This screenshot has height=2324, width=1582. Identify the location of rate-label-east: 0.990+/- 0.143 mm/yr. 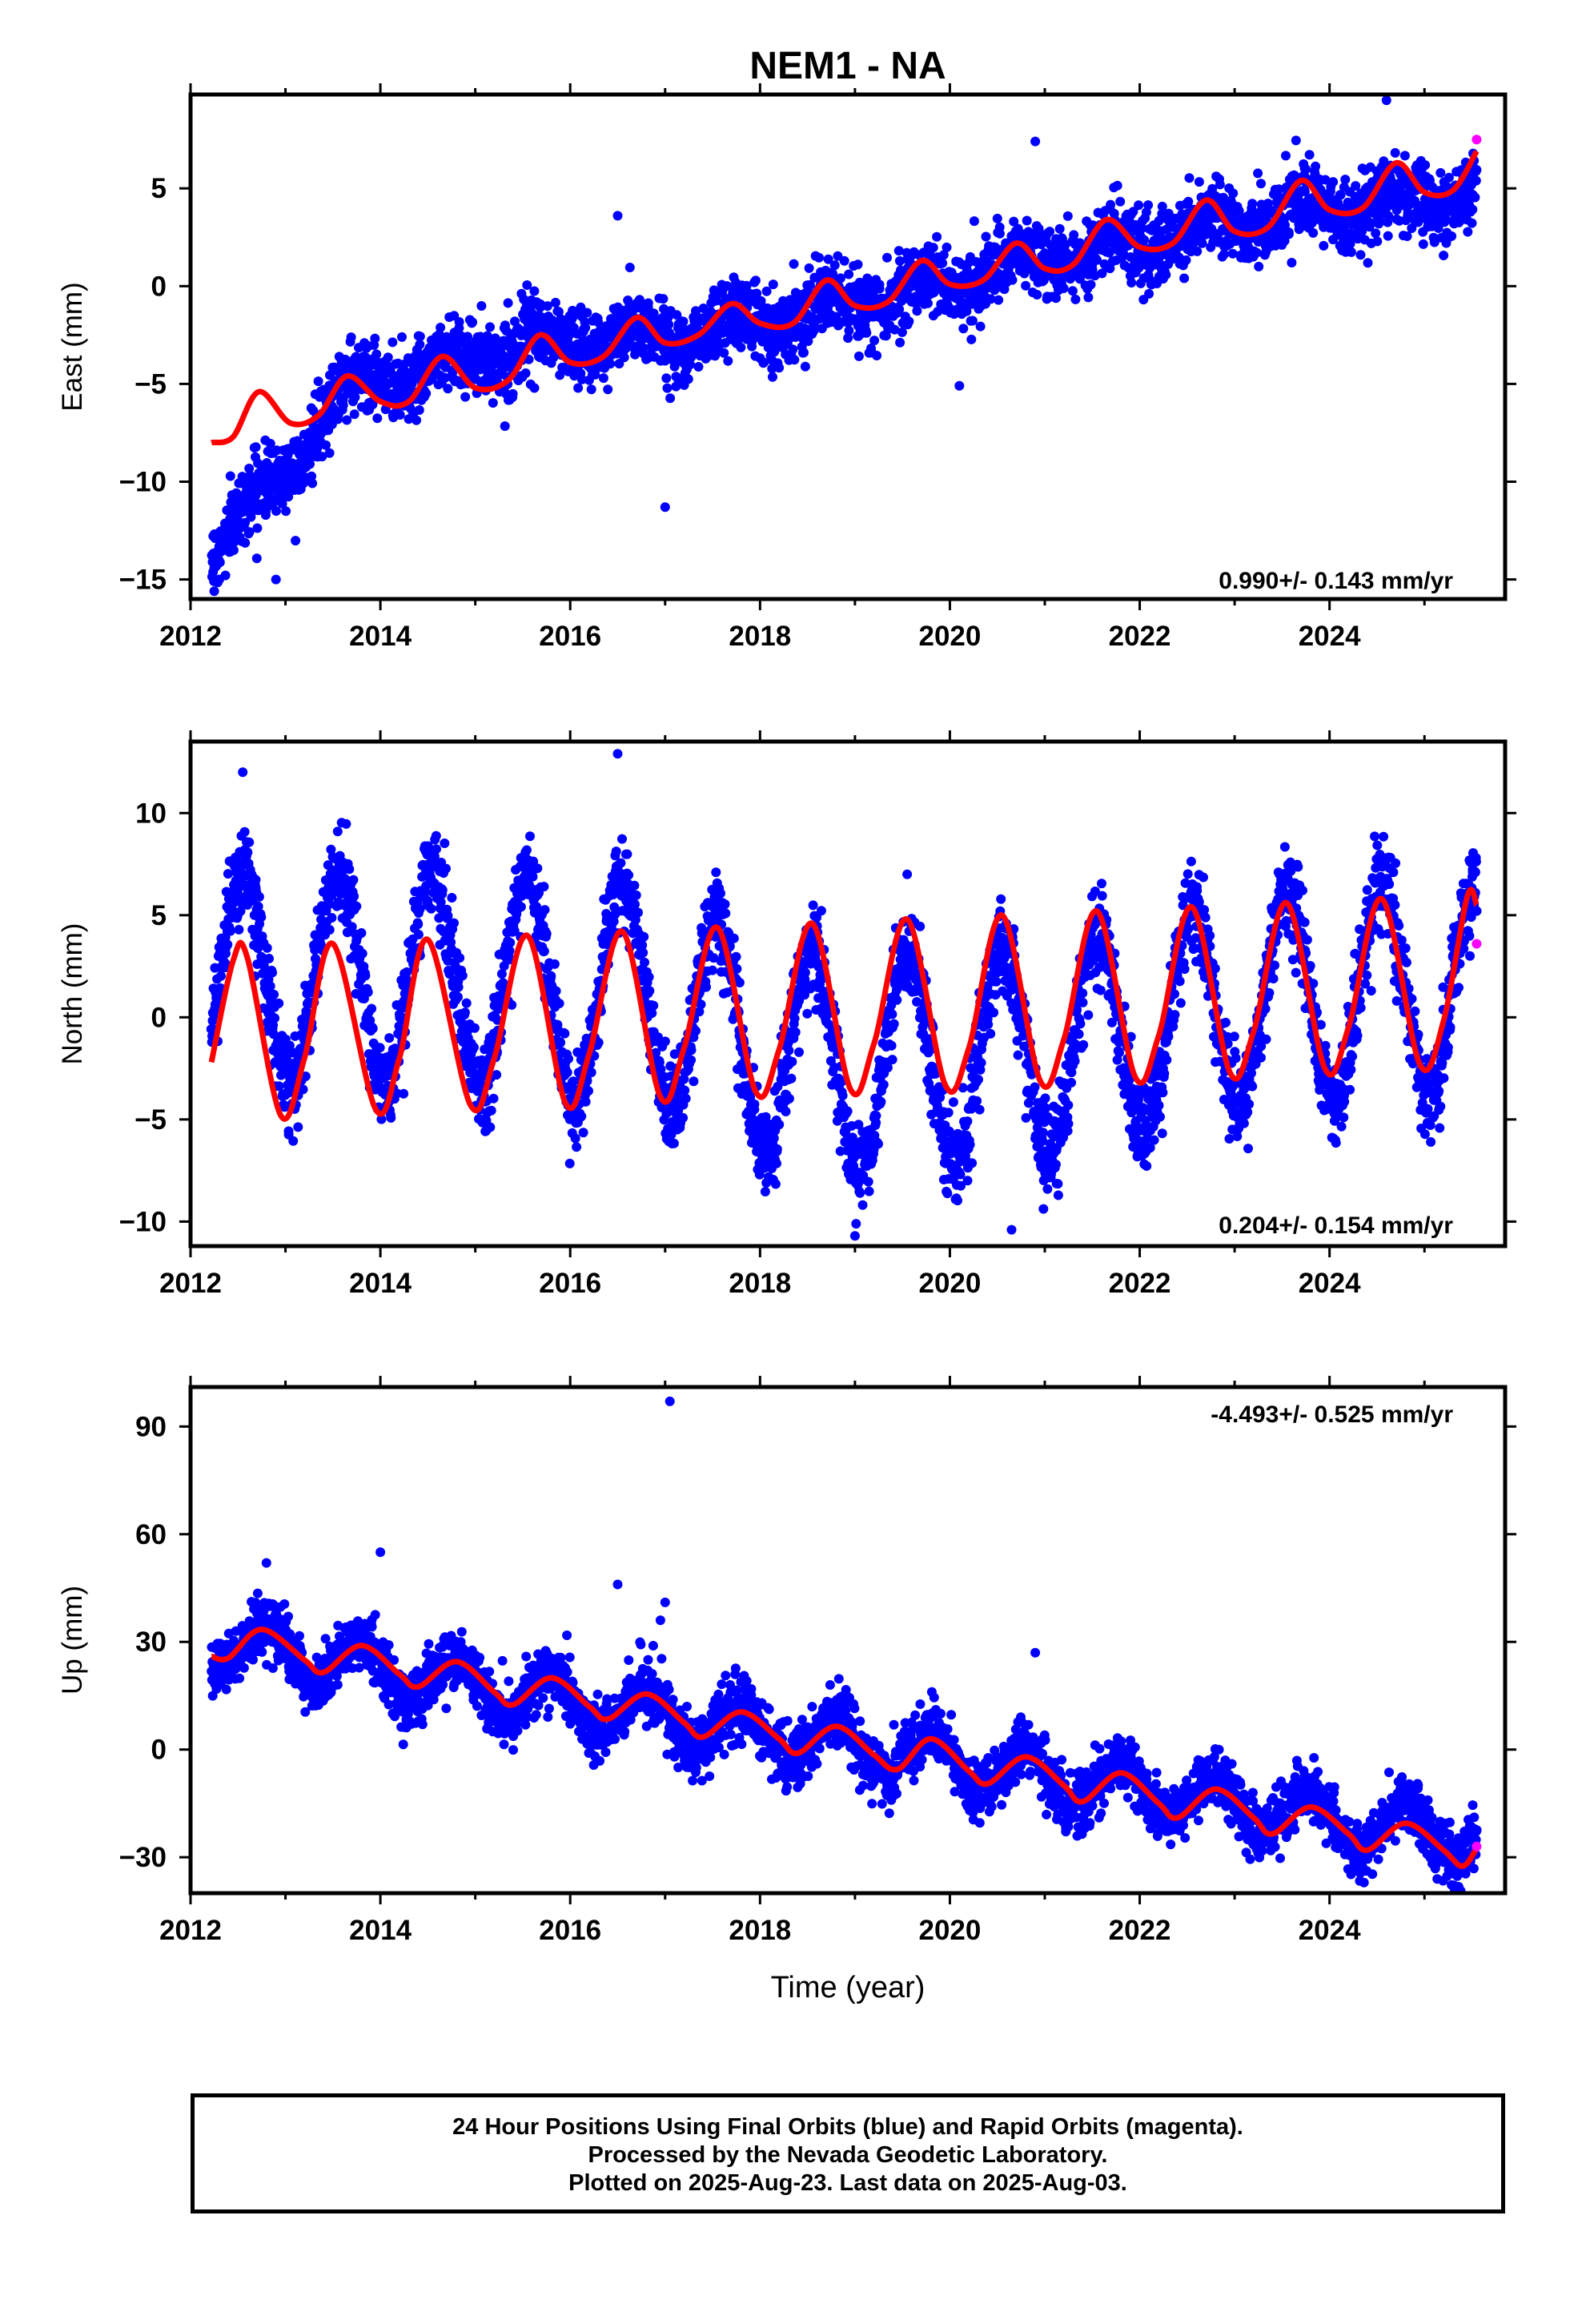
(1336, 581).